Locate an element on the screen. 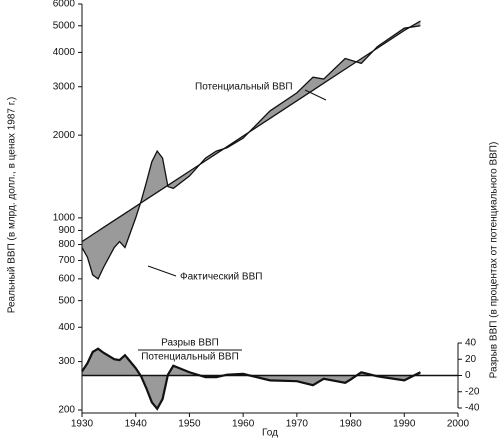 The image size is (502, 440). y-tick-label: 5000 is located at coordinates (64, 25).